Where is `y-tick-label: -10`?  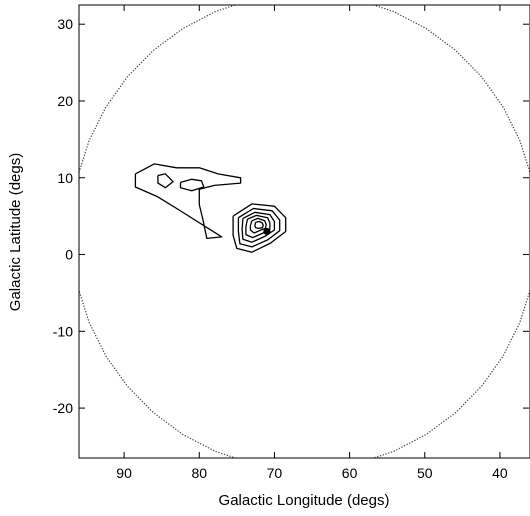 y-tick-label: -10 is located at coordinates (63, 331).